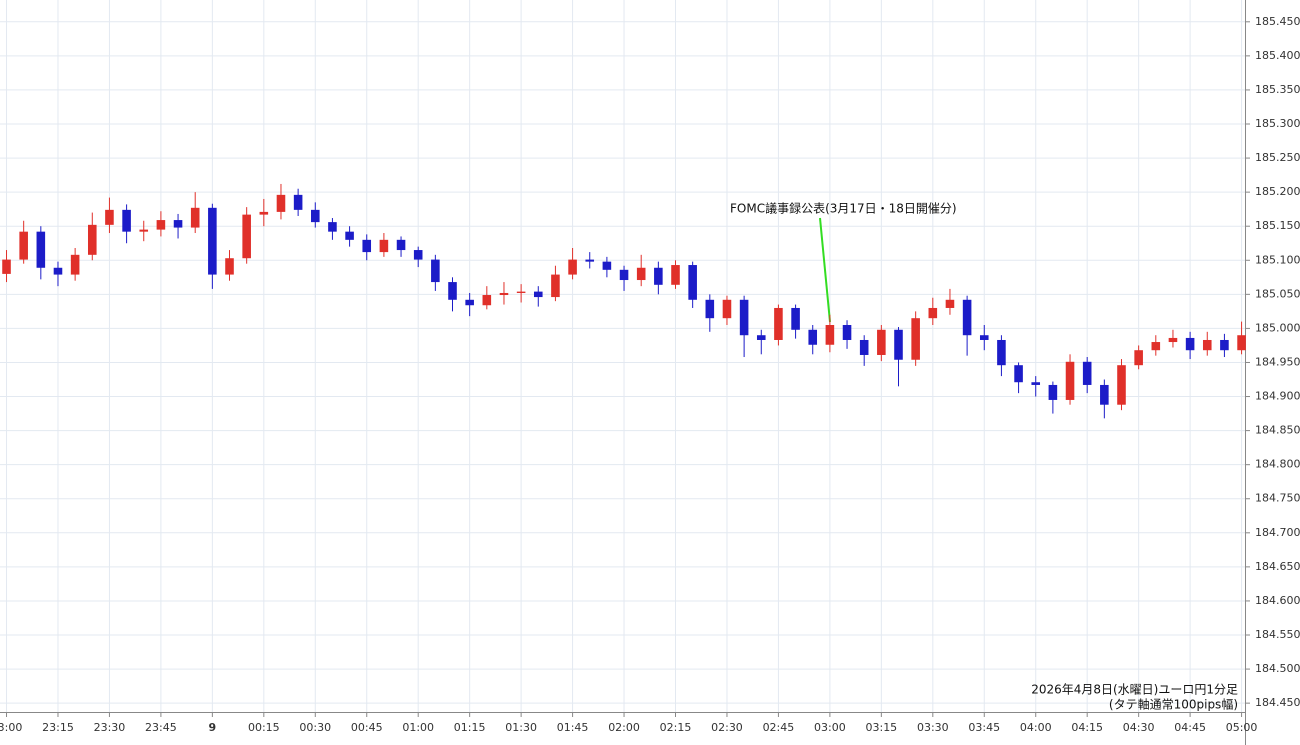 Image resolution: width=1300 pixels, height=745 pixels. I want to click on y-tick-label: 185.050, so click(1277, 293).